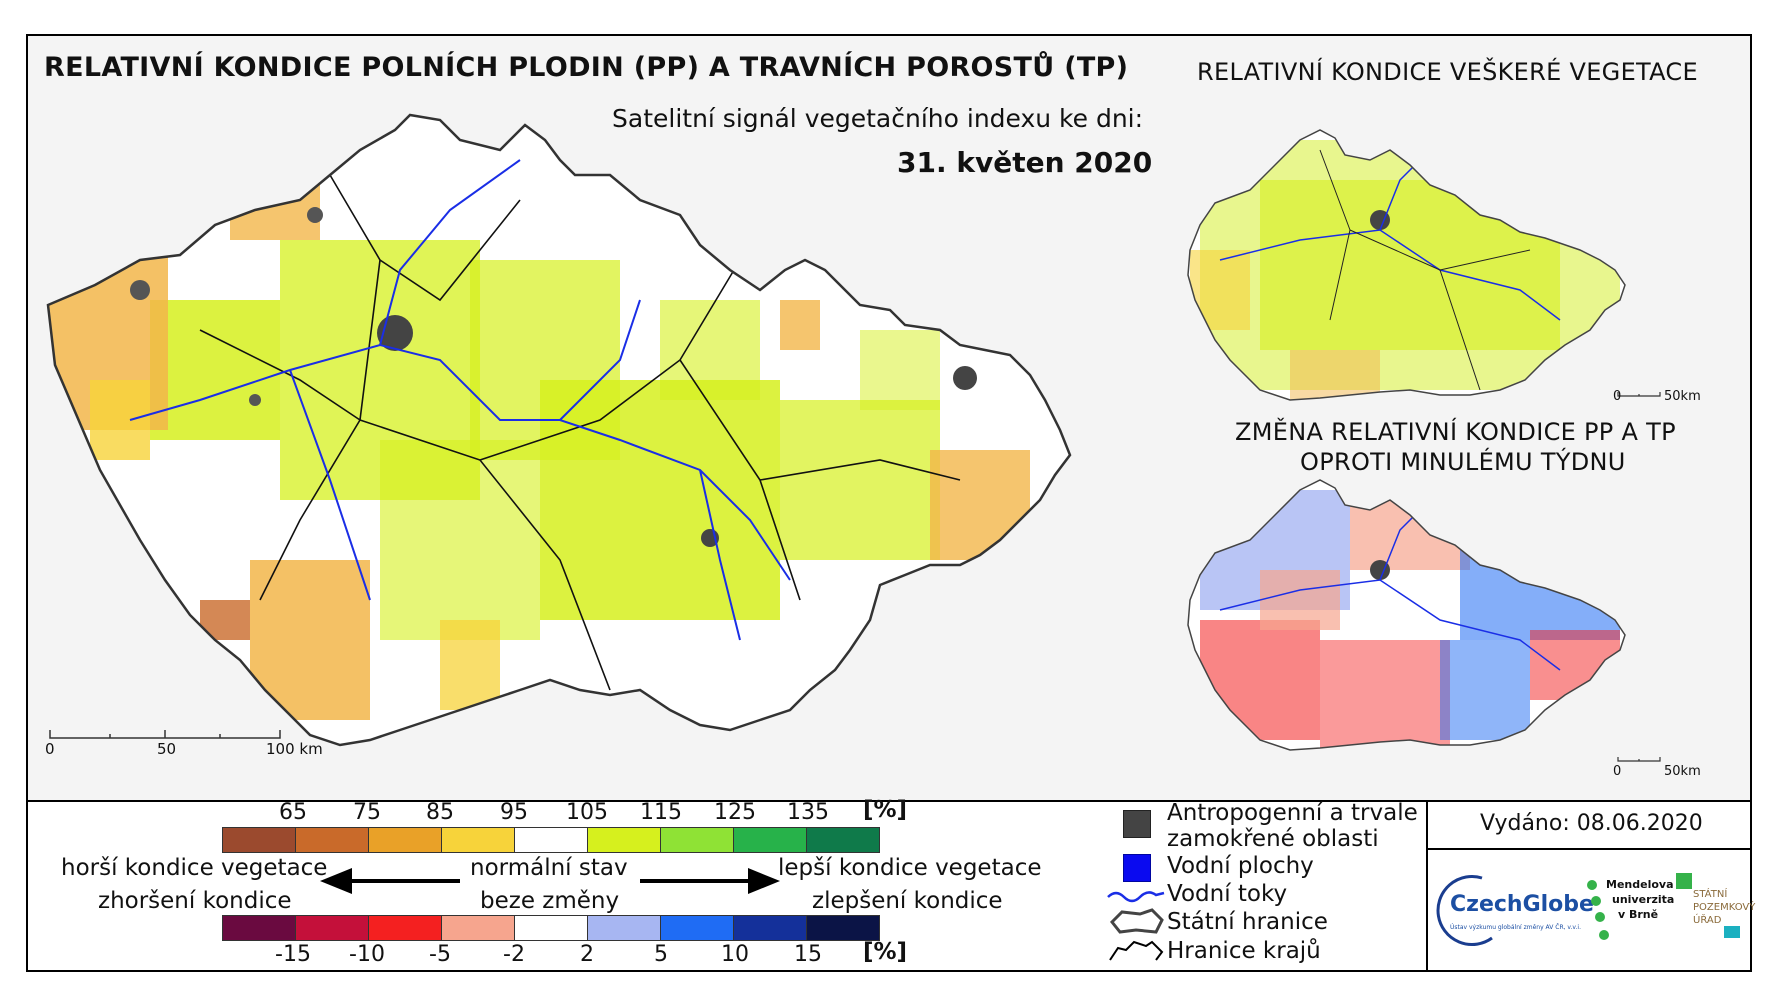  I want to click on small-scale-2-label-50: 50km, so click(1682, 771).